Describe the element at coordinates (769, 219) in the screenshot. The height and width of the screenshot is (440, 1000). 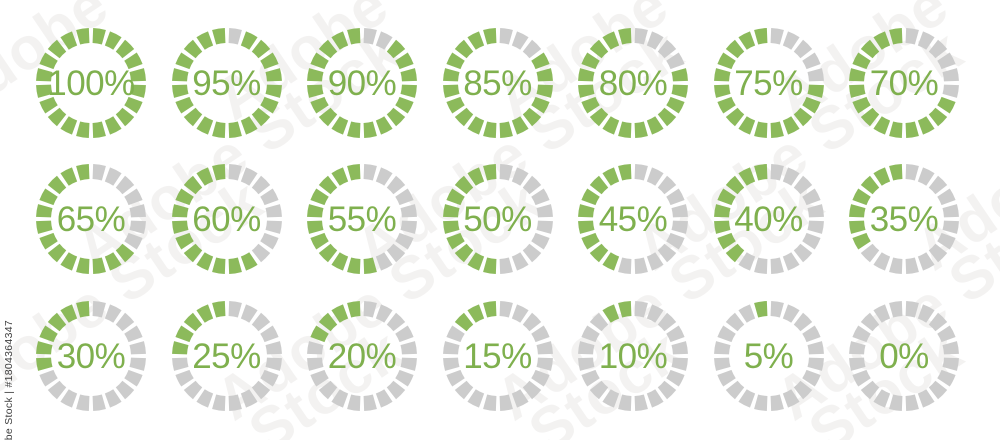
I see `progress-ring-40: 40%` at that location.